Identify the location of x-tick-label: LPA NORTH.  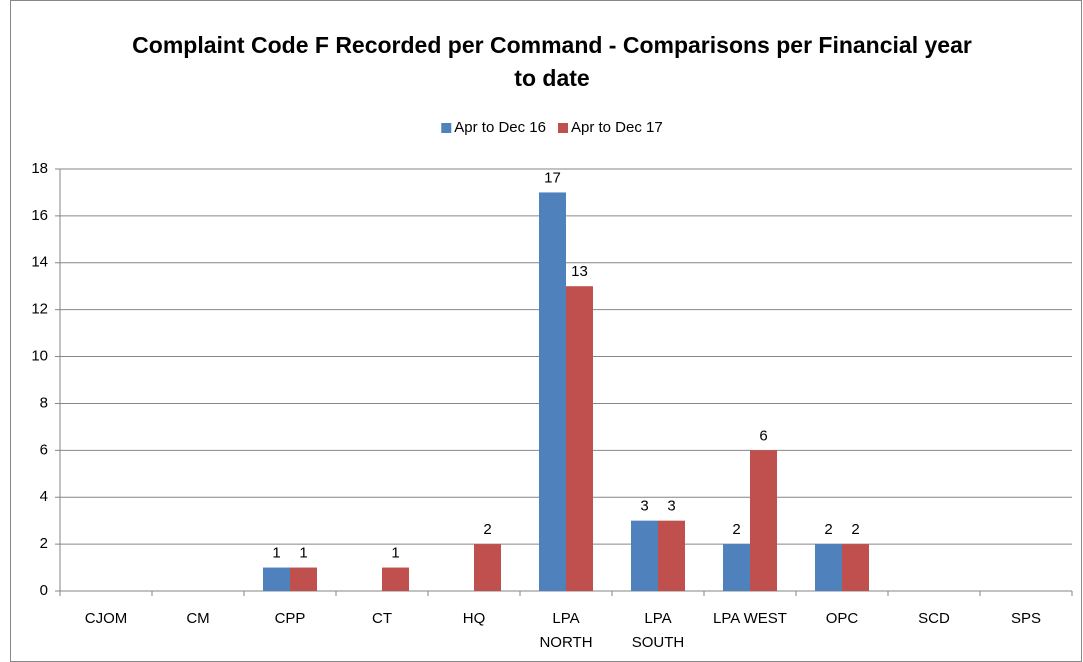
(565, 630).